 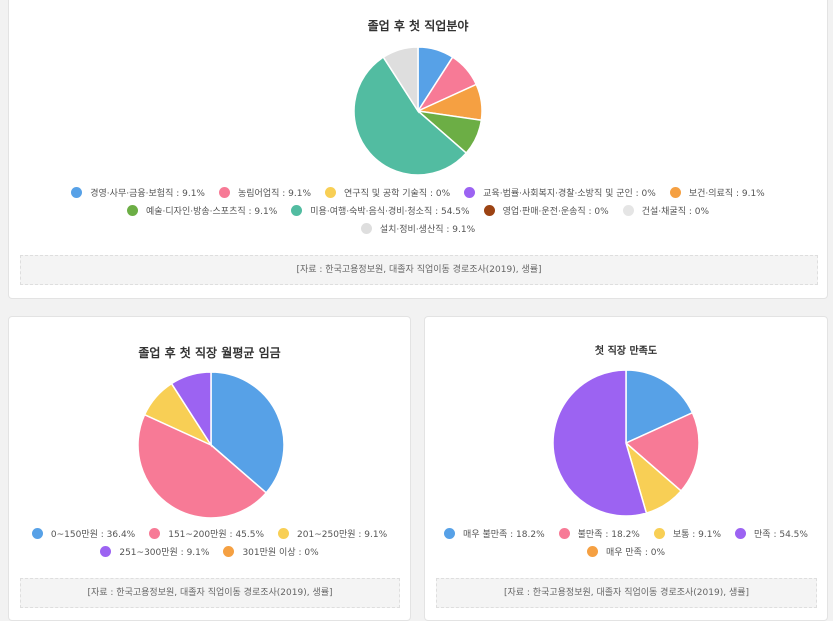 What do you see at coordinates (555, 212) in the screenshot?
I see `legend-label: 영업·판매·운전·운송직 : 0%` at bounding box center [555, 212].